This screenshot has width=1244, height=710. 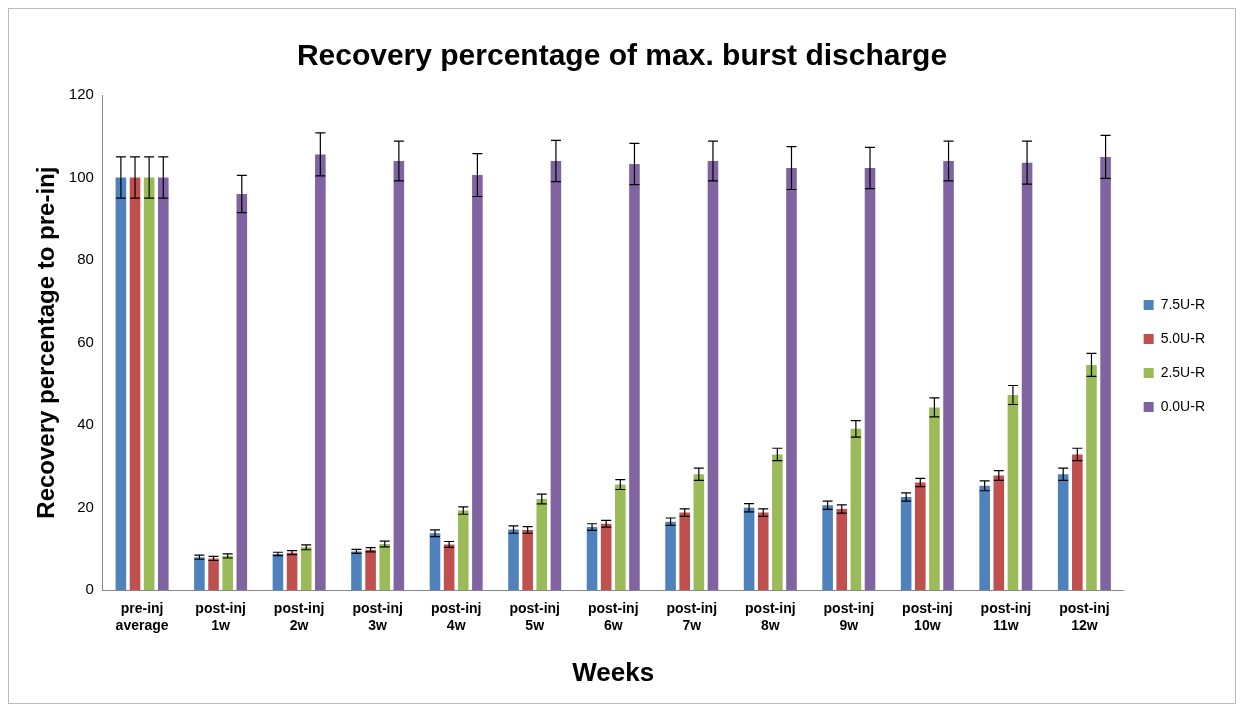 What do you see at coordinates (1183, 337) in the screenshot?
I see `legend-label: 5.0U-R` at bounding box center [1183, 337].